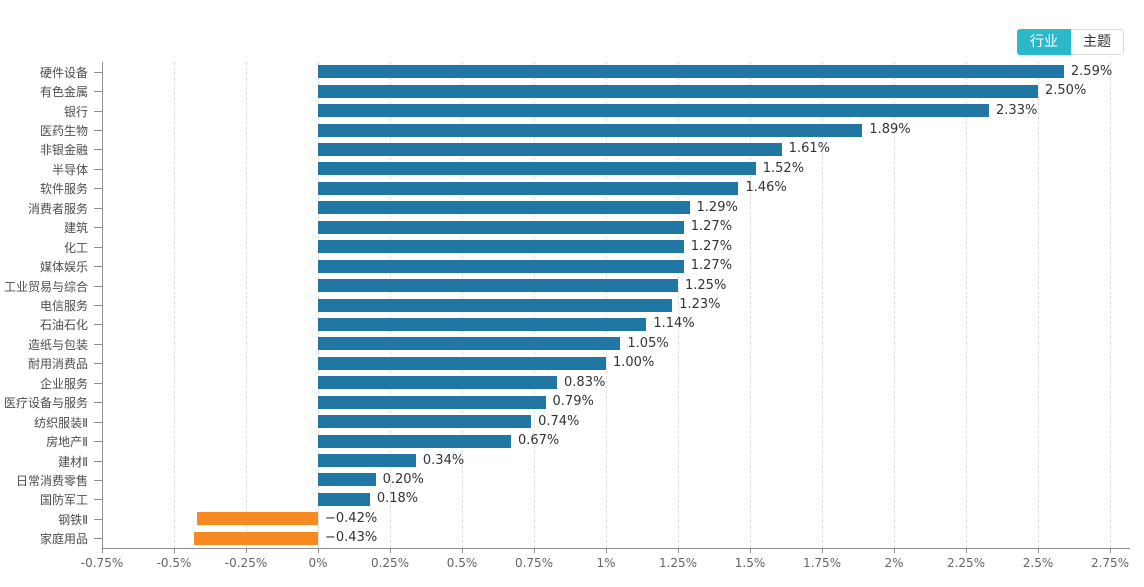  What do you see at coordinates (75, 228) in the screenshot?
I see `category-label: 建筑` at bounding box center [75, 228].